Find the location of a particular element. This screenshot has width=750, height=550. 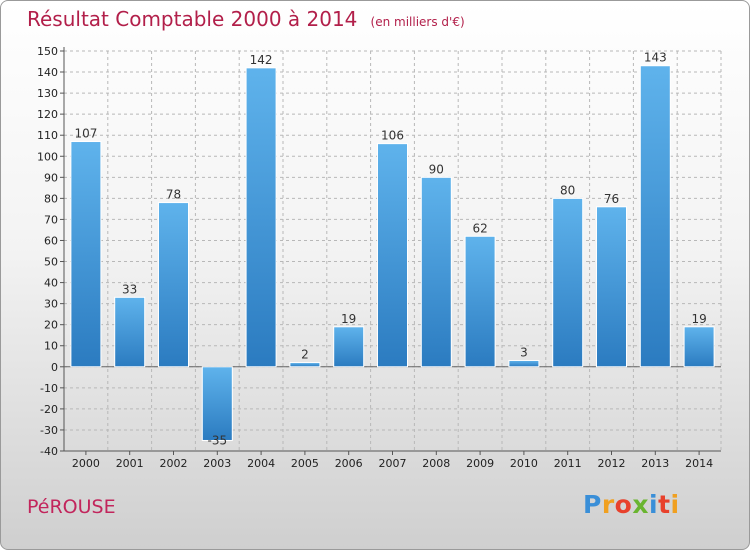

y-tick-label: 30 is located at coordinates (51, 304).